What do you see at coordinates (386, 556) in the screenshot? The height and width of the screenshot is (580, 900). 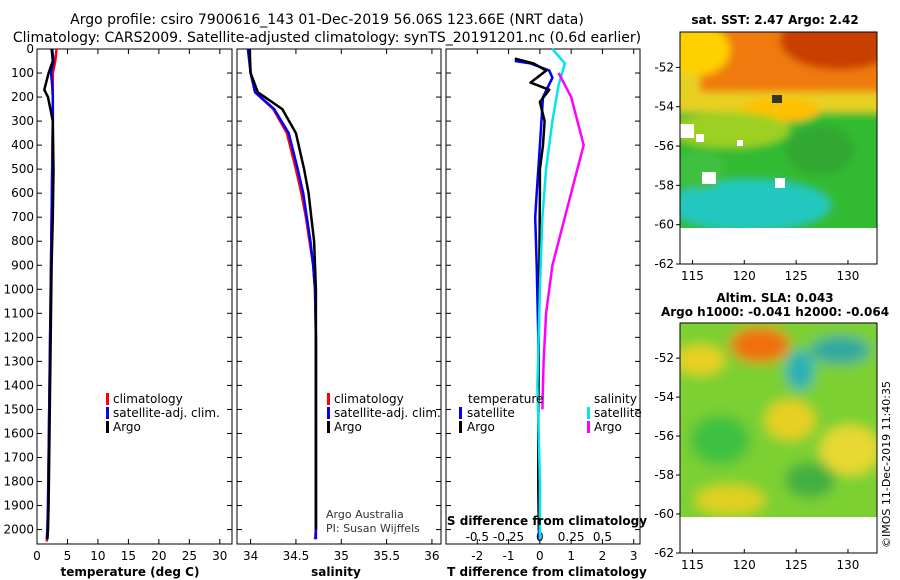 I see `x-tick-label: 35.5` at bounding box center [386, 556].